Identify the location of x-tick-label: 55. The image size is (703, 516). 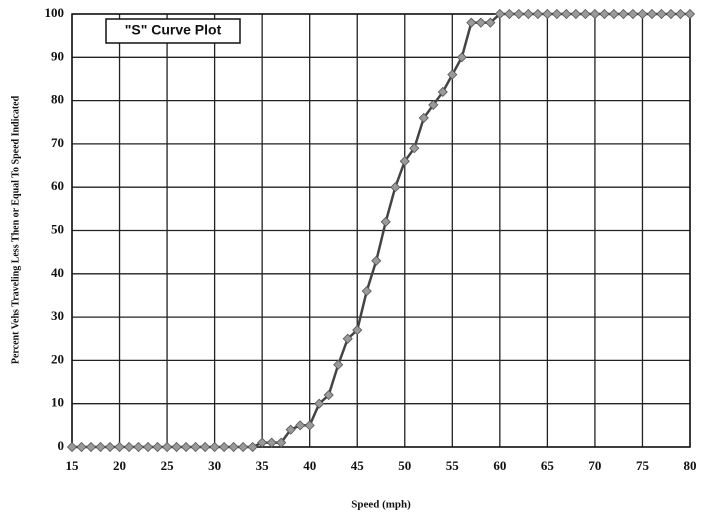
(453, 465).